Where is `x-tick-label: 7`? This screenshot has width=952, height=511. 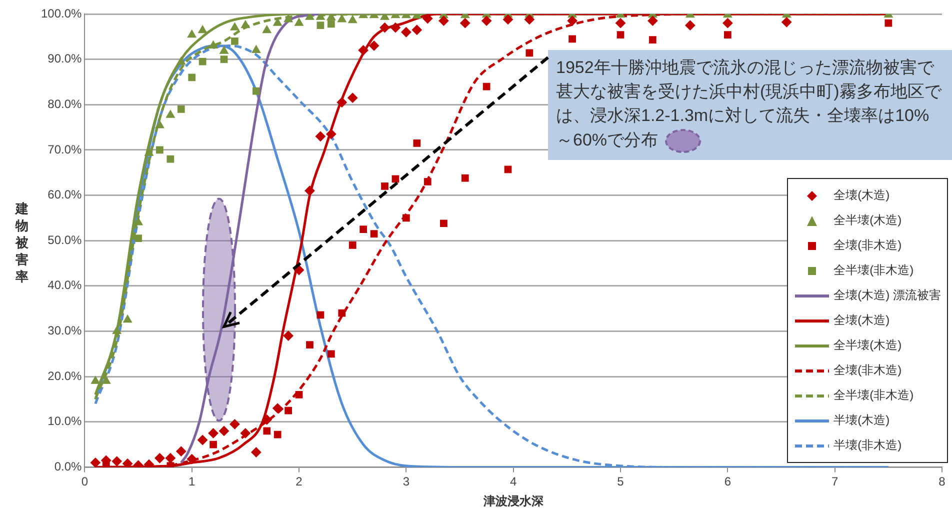 x-tick-label: 7 is located at coordinates (834, 481).